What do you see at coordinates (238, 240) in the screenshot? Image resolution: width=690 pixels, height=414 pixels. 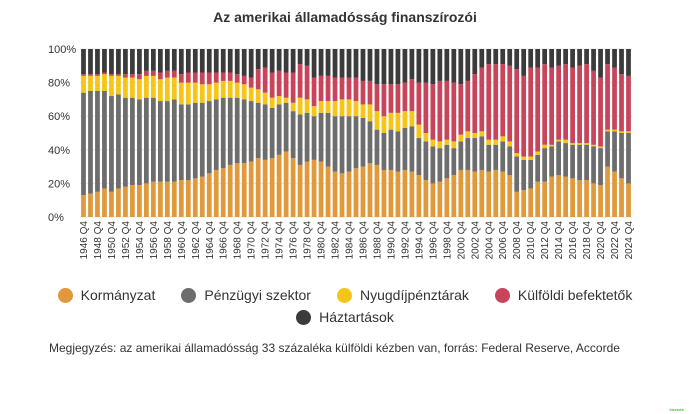 I see `x-tick-label: 1968 Q4` at bounding box center [238, 240].